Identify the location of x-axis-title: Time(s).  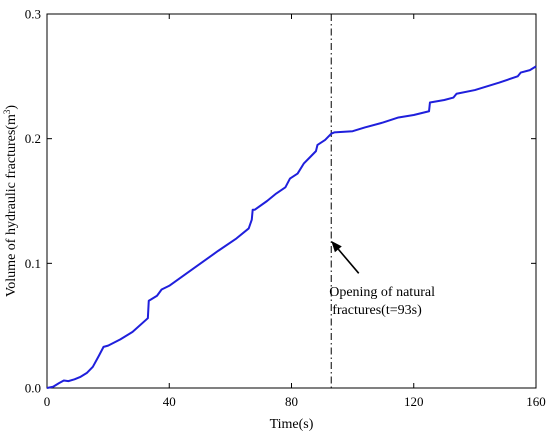
(292, 424).